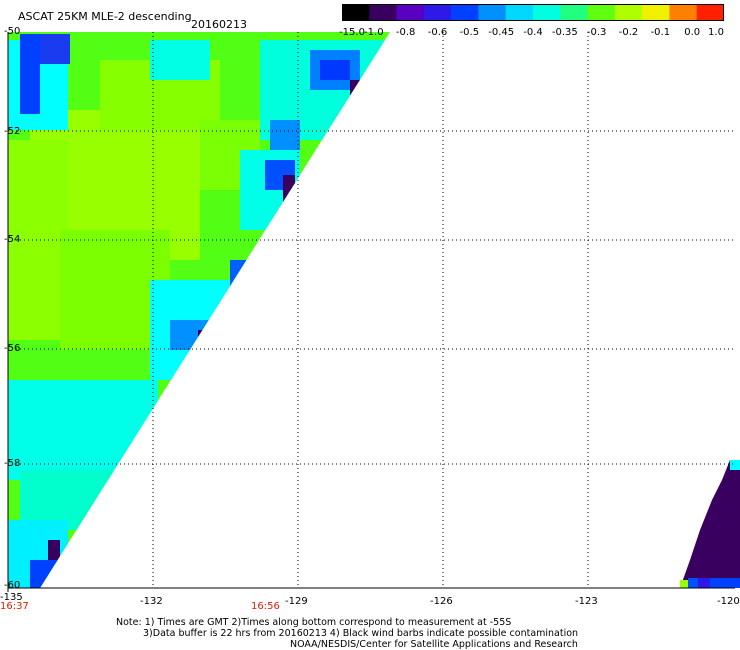 The width and height of the screenshot is (740, 650). What do you see at coordinates (628, 32) in the screenshot?
I see `colorbar-label: -0.2` at bounding box center [628, 32].